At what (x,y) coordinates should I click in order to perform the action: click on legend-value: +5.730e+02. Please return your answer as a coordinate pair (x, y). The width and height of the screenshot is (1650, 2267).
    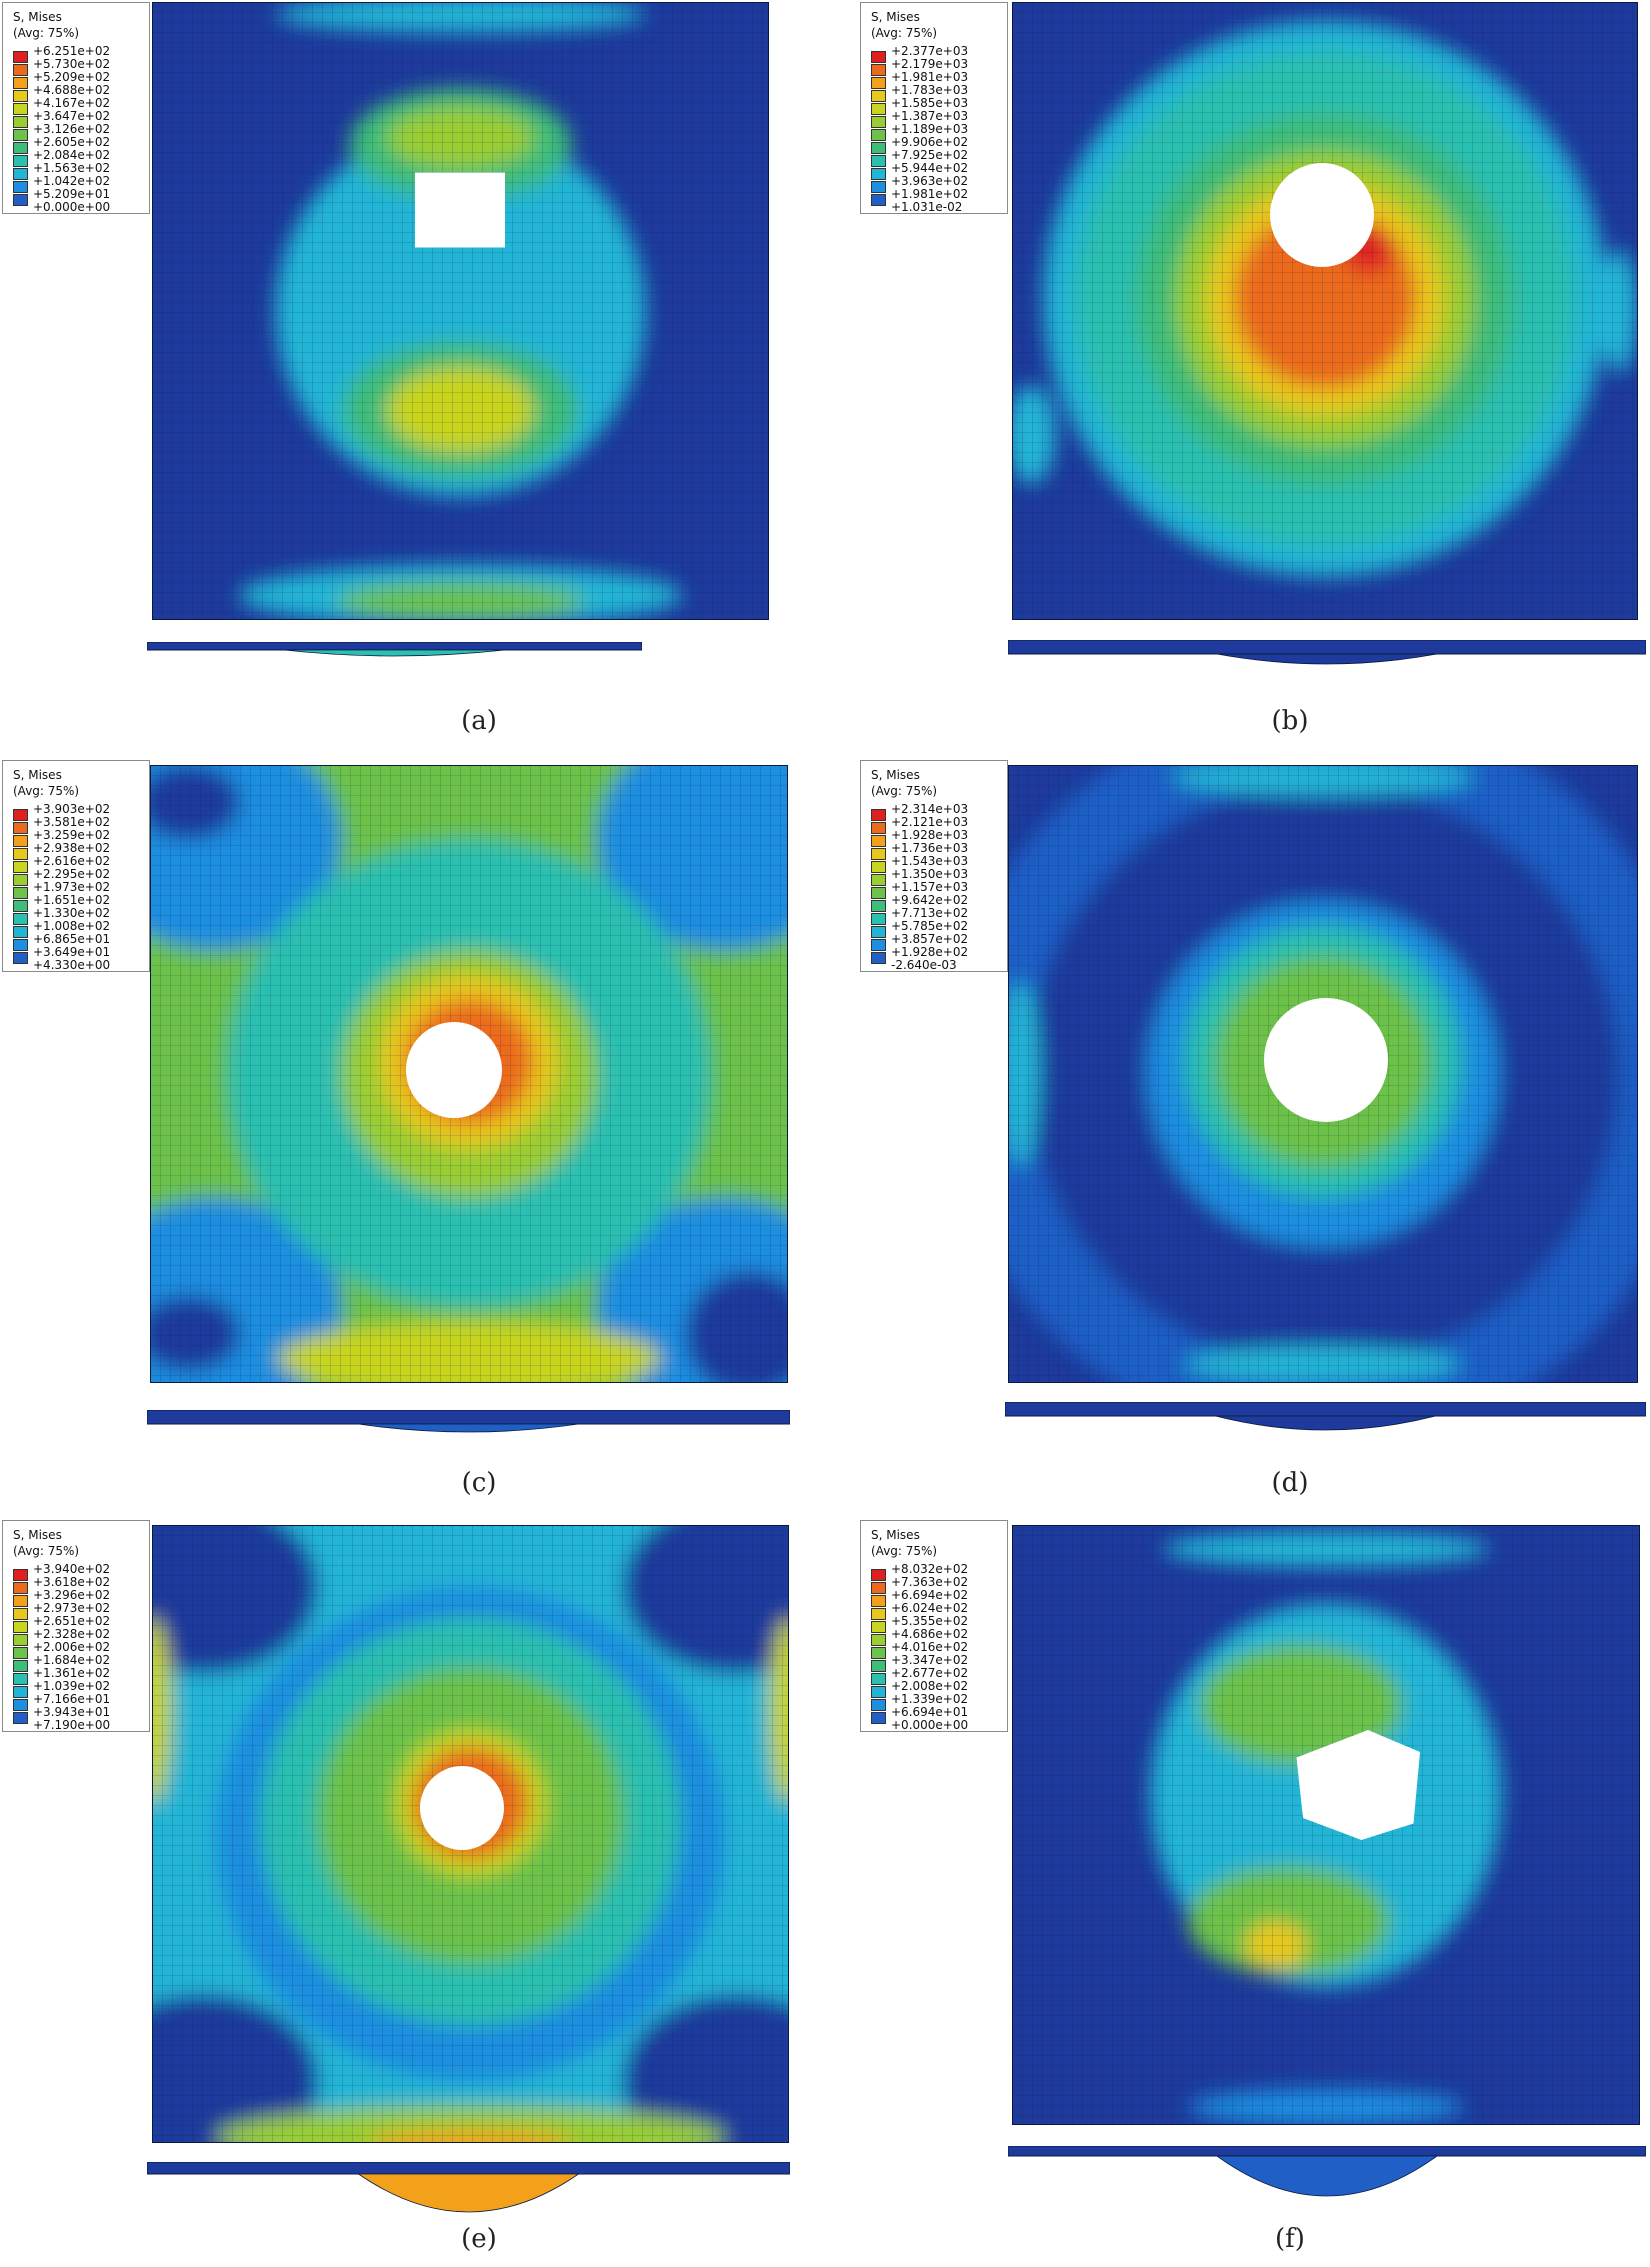
    Looking at the image, I should click on (72, 64).